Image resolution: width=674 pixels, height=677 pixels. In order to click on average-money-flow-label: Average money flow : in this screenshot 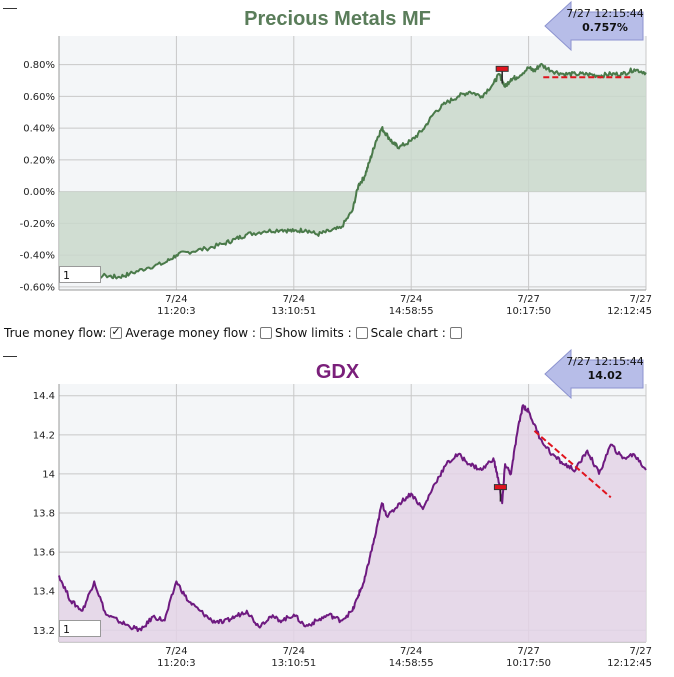, I will do `click(190, 333)`.